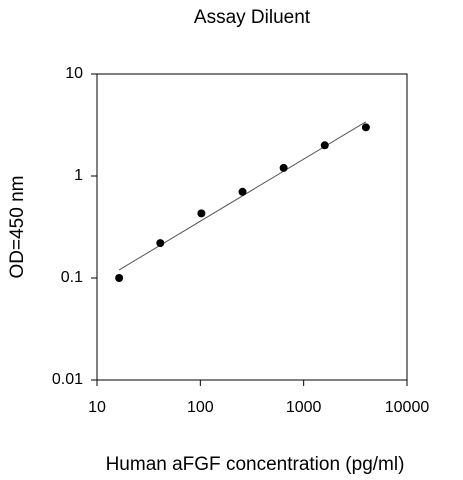 The width and height of the screenshot is (463, 480). I want to click on y-tick-label: 0.1, so click(72, 277).